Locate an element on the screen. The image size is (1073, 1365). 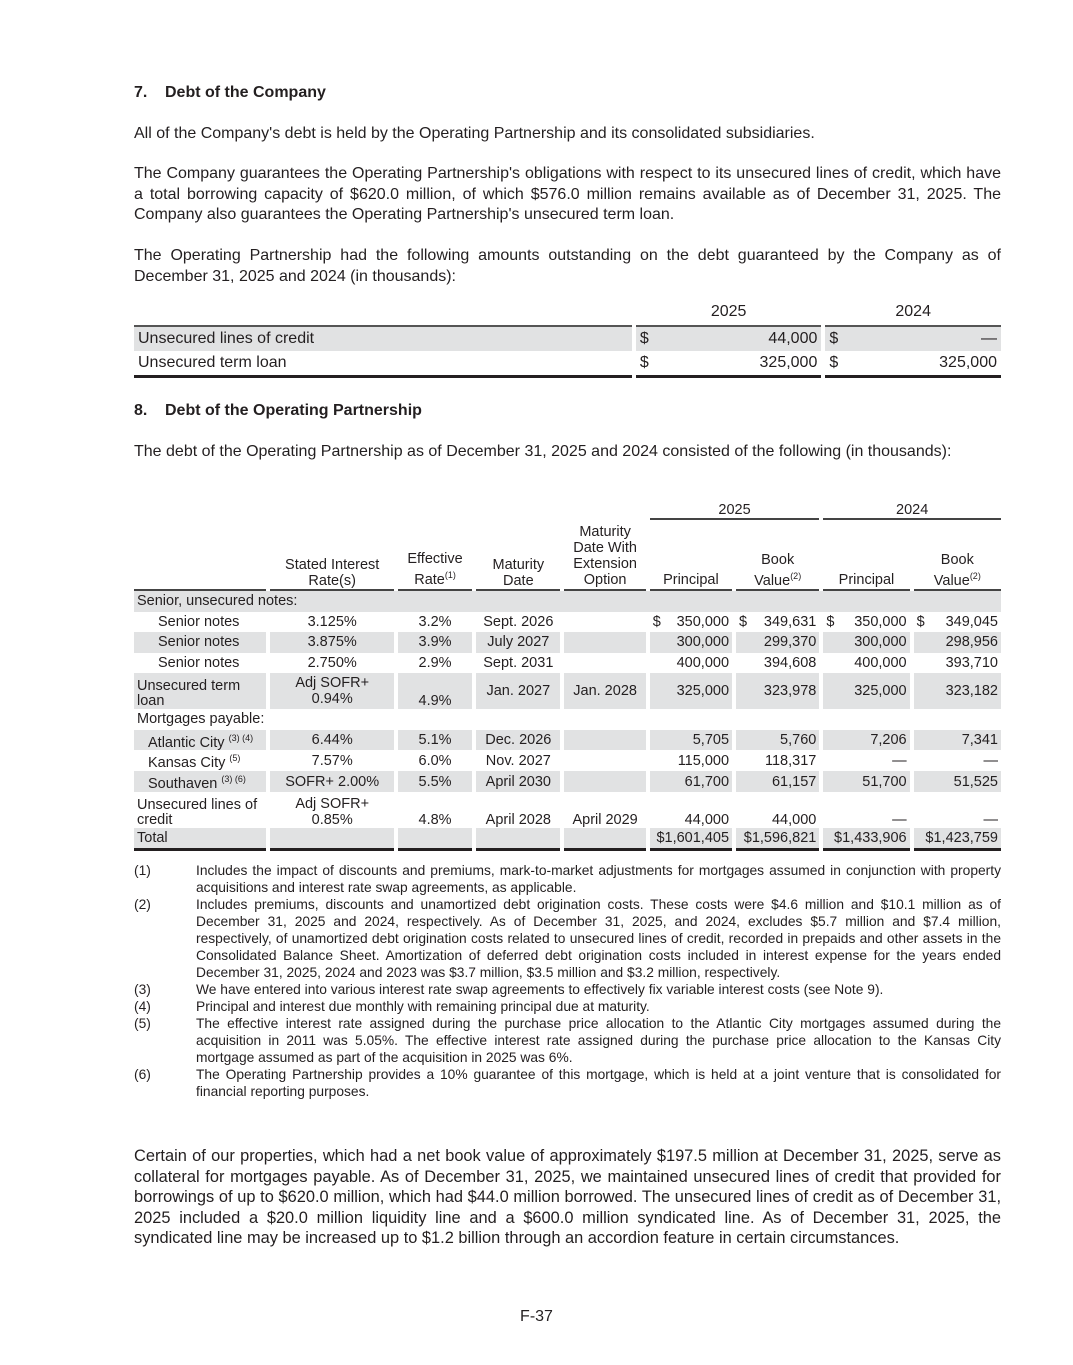
amount-p2025: 5,705 is located at coordinates (691, 740).